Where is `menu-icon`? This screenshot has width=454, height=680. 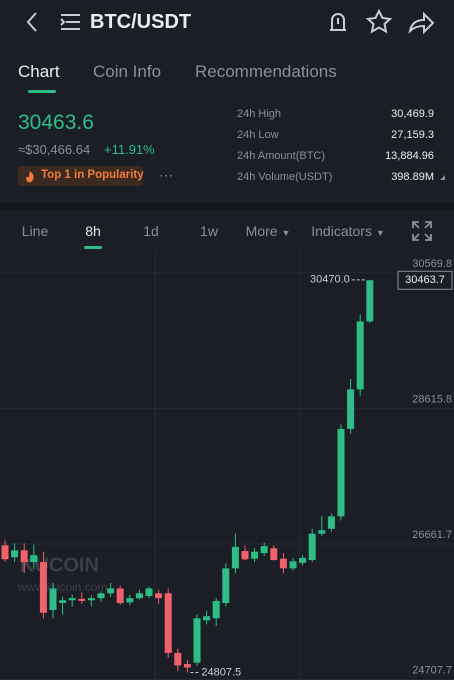 menu-icon is located at coordinates (70, 22).